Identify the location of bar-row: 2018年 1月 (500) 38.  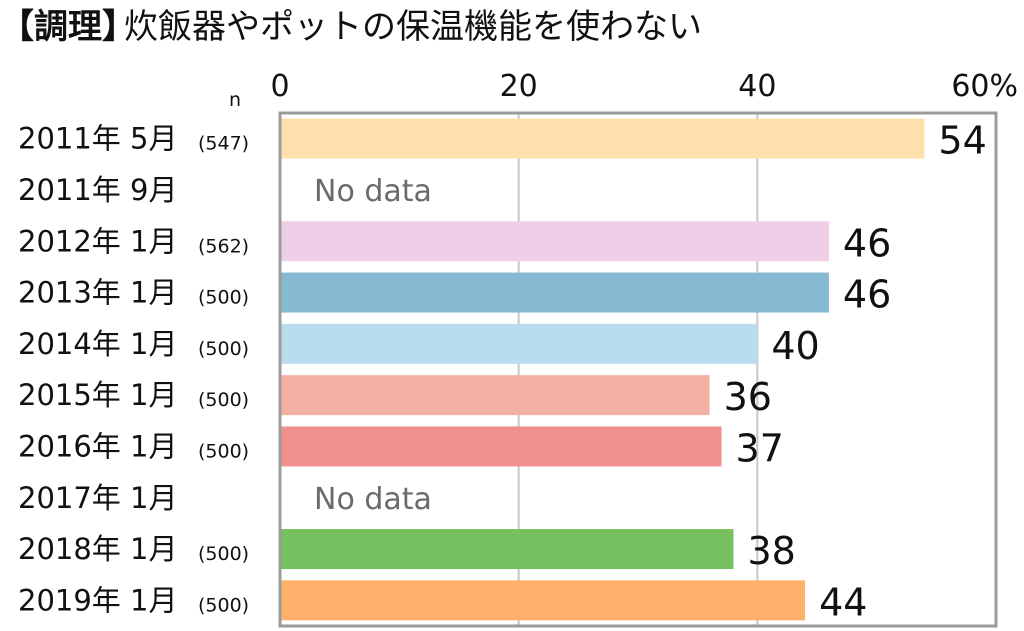
(407, 551).